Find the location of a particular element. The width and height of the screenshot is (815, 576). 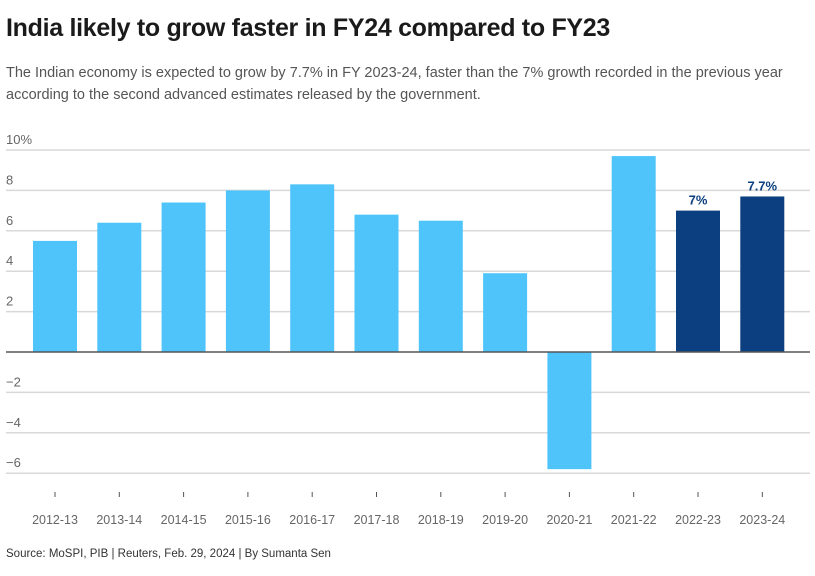

x-tick-label: 2012-13 is located at coordinates (55, 520).